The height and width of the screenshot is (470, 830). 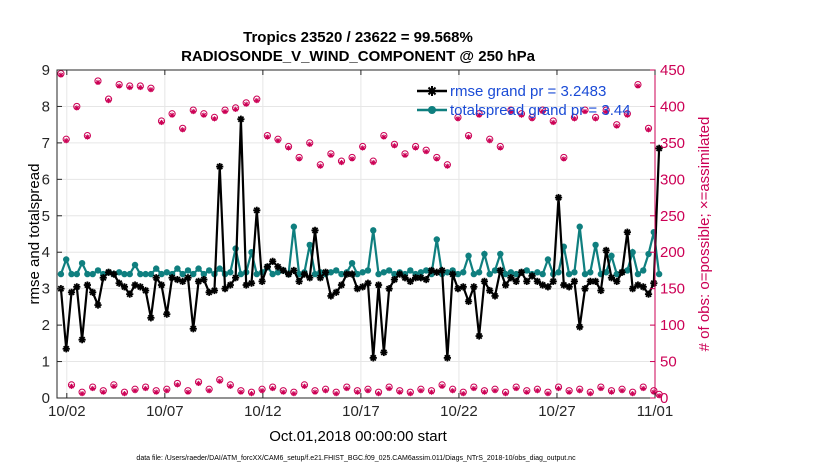 What do you see at coordinates (358, 56) in the screenshot?
I see `chart-title-line2: RADIOSONDE_V_WIND_COMPONENT @ 250 hPa` at bounding box center [358, 56].